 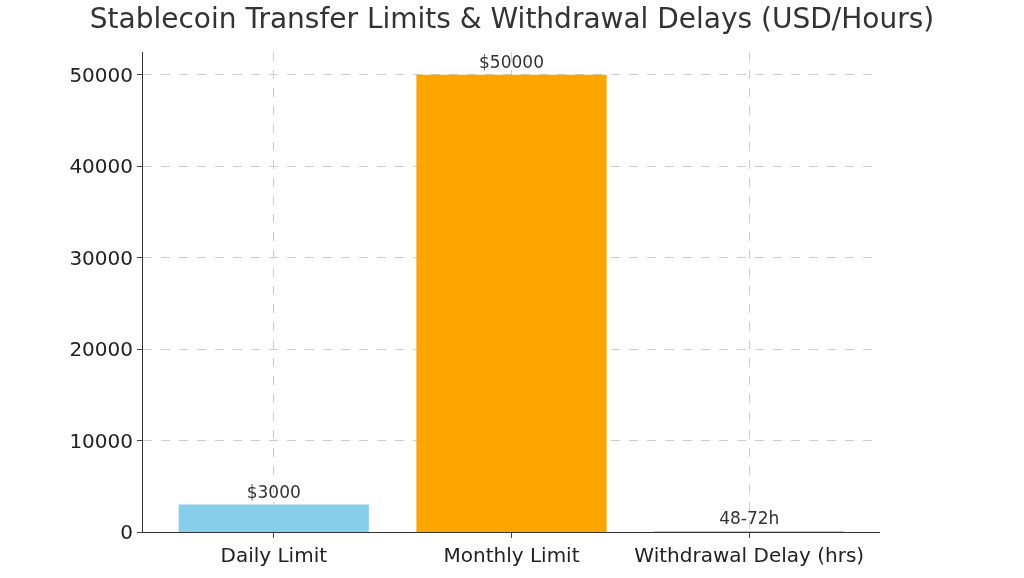 I want to click on x-tick-label: Monthly Limit, so click(x=511, y=555).